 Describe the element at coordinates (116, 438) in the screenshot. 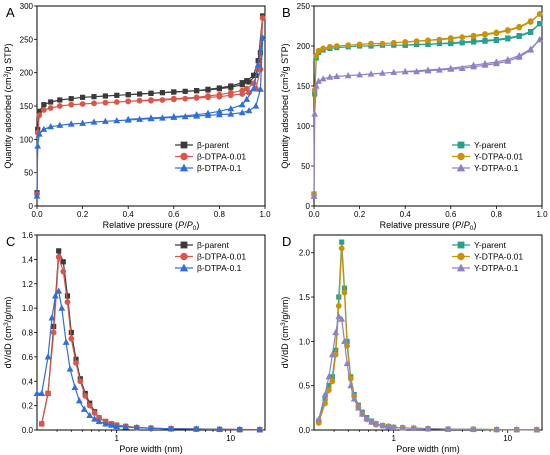

I see `x-tick-label: 1` at that location.